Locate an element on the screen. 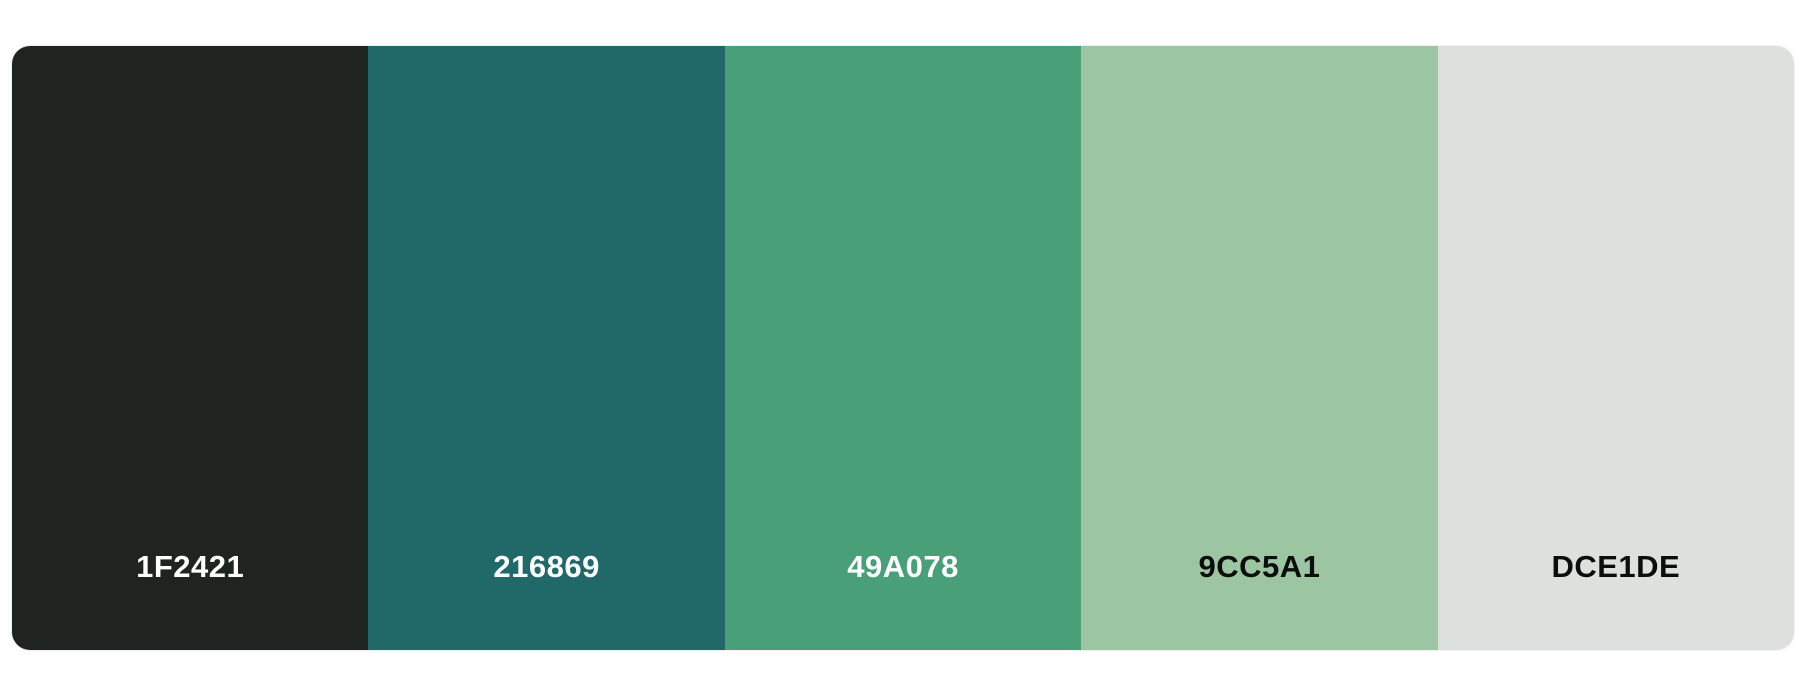 This screenshot has height=690, width=1806. swatch-hex-code: DCE1DE is located at coordinates (1616, 566).